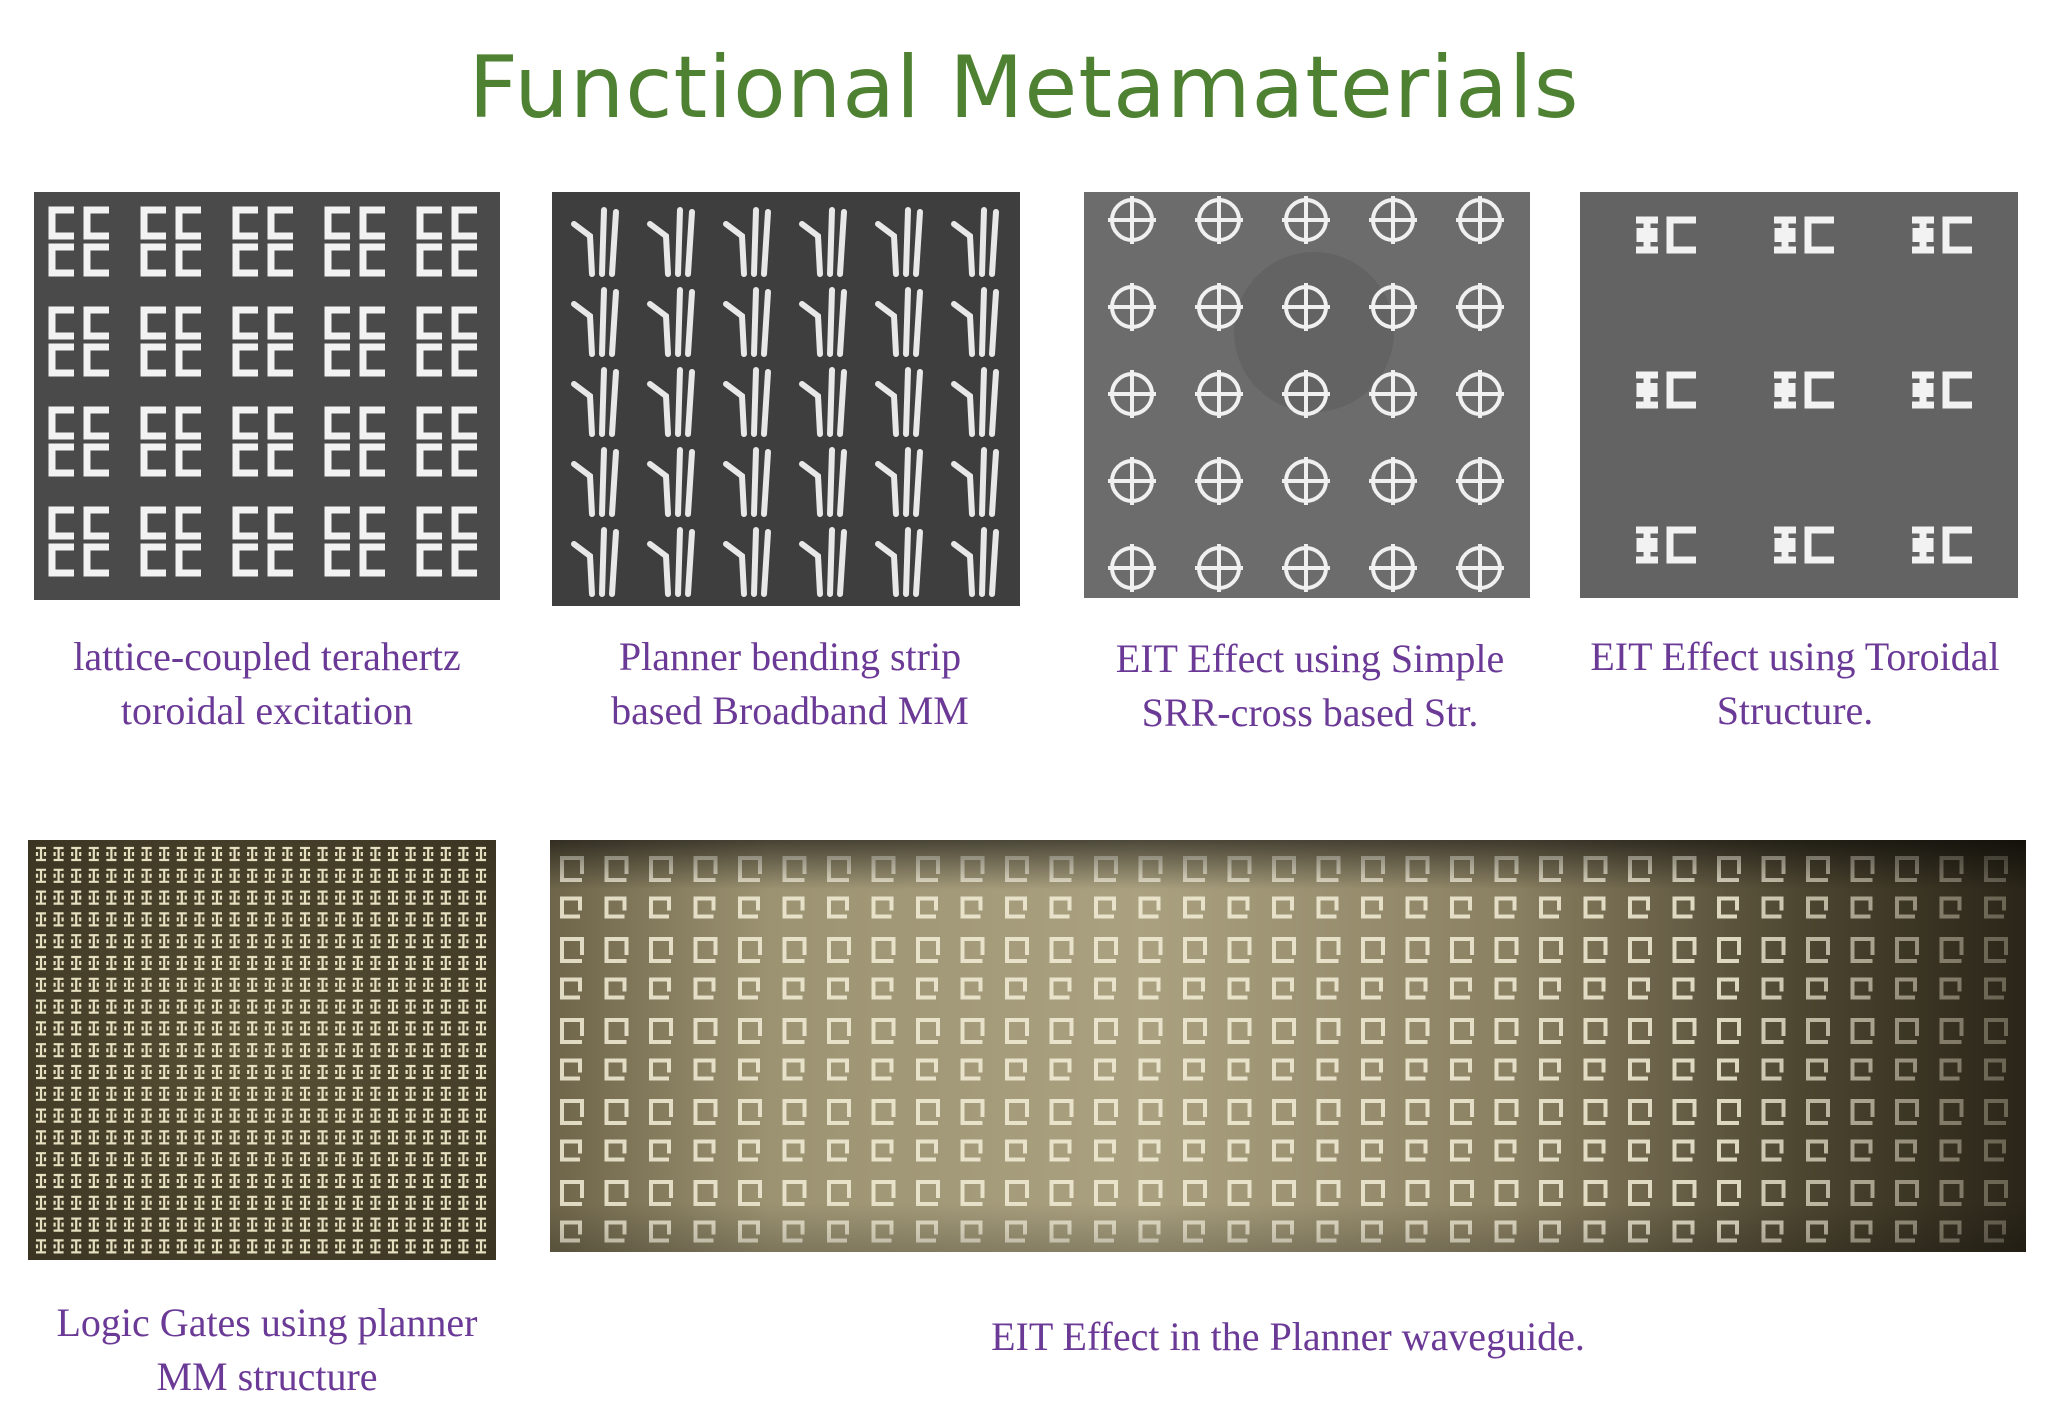 Image resolution: width=2048 pixels, height=1421 pixels. Describe the element at coordinates (267, 1350) in the screenshot. I see `caption-logic-gates: Logic Gates using planner MM structure` at that location.